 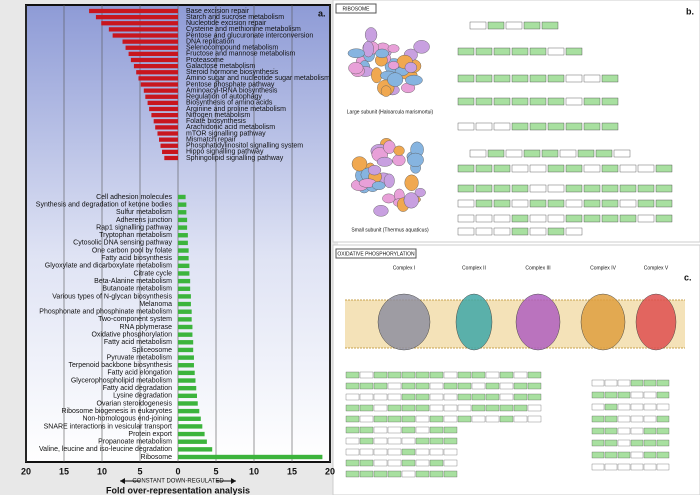 I want to click on bar-label: Starch and sucrose metabolism, so click(x=235, y=17).